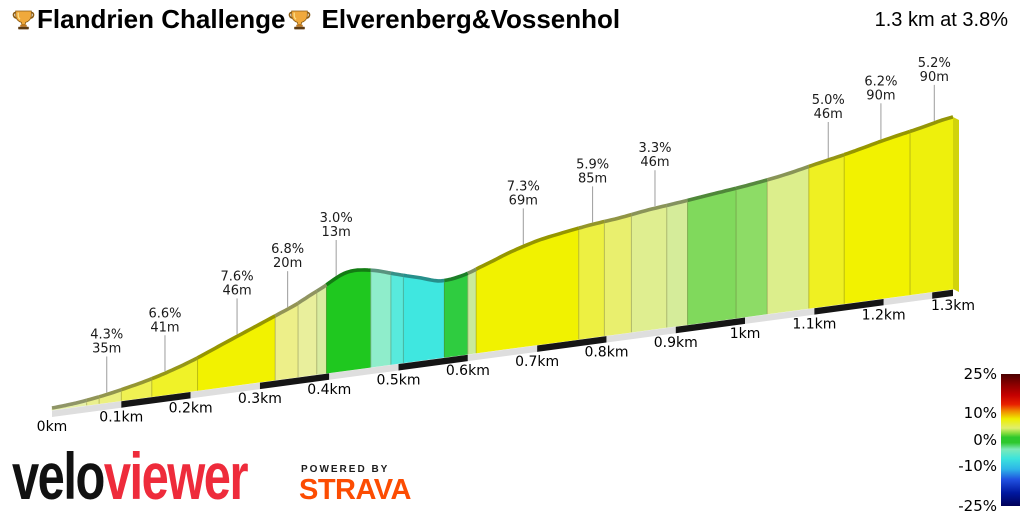 The width and height of the screenshot is (1024, 515). Describe the element at coordinates (336, 243) in the screenshot. I see `gradient-label: 3.0%13m` at that location.